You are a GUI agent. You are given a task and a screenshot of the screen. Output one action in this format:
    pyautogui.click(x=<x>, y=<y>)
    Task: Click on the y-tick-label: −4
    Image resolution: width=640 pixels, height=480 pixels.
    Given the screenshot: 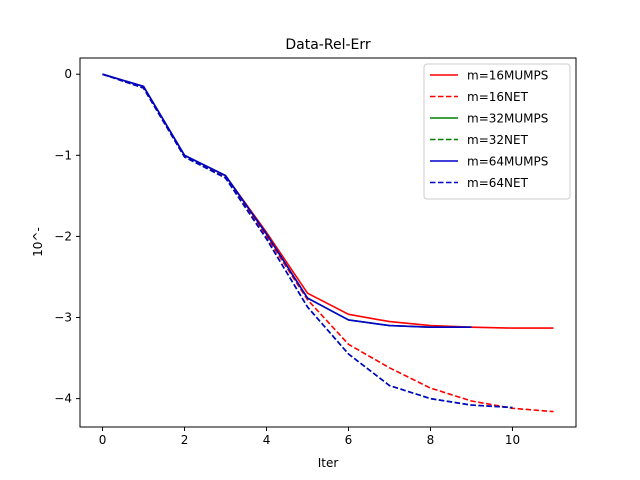 What is the action you would take?
    pyautogui.click(x=63, y=399)
    